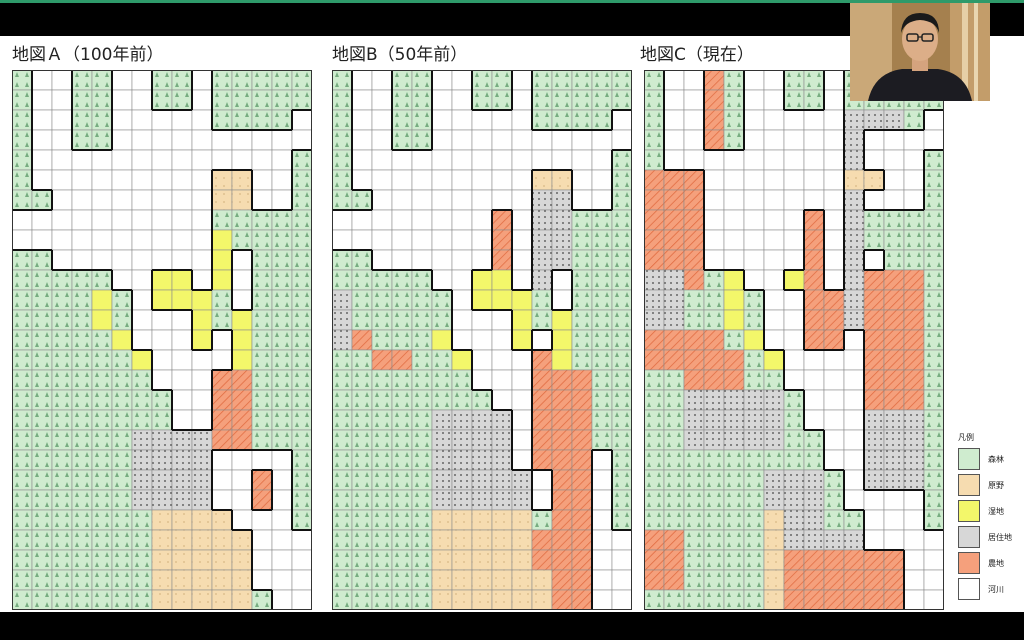  I want to click on legend-label: 湿地, so click(996, 511).